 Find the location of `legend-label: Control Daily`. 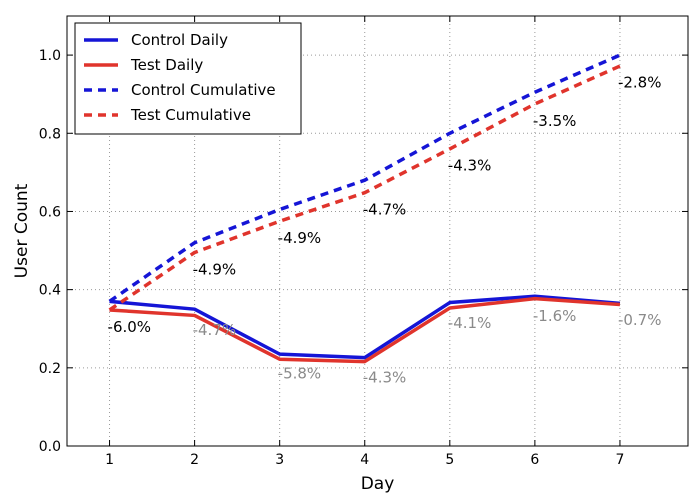

legend-label: Control Daily is located at coordinates (179, 40).